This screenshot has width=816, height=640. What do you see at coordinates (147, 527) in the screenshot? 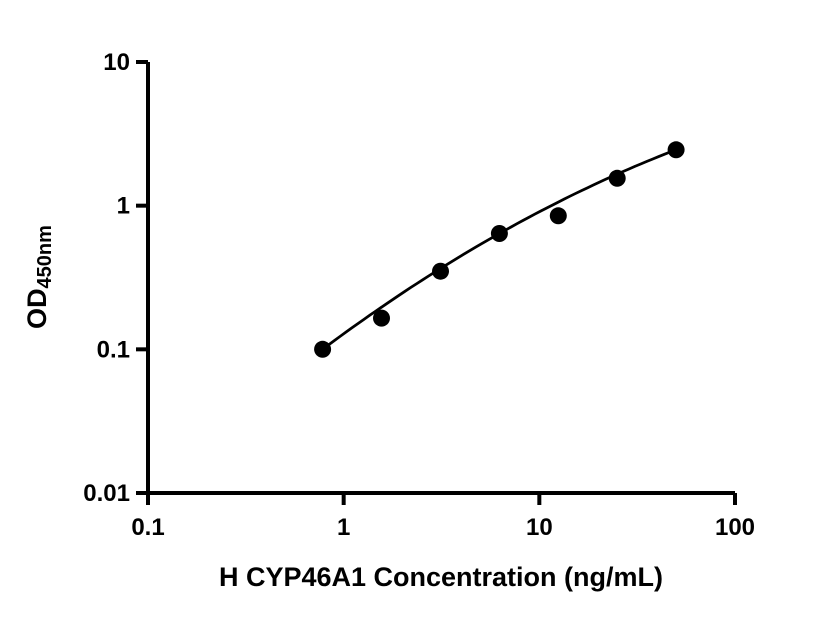
I see `x-tick-label: 0.1` at bounding box center [147, 527].